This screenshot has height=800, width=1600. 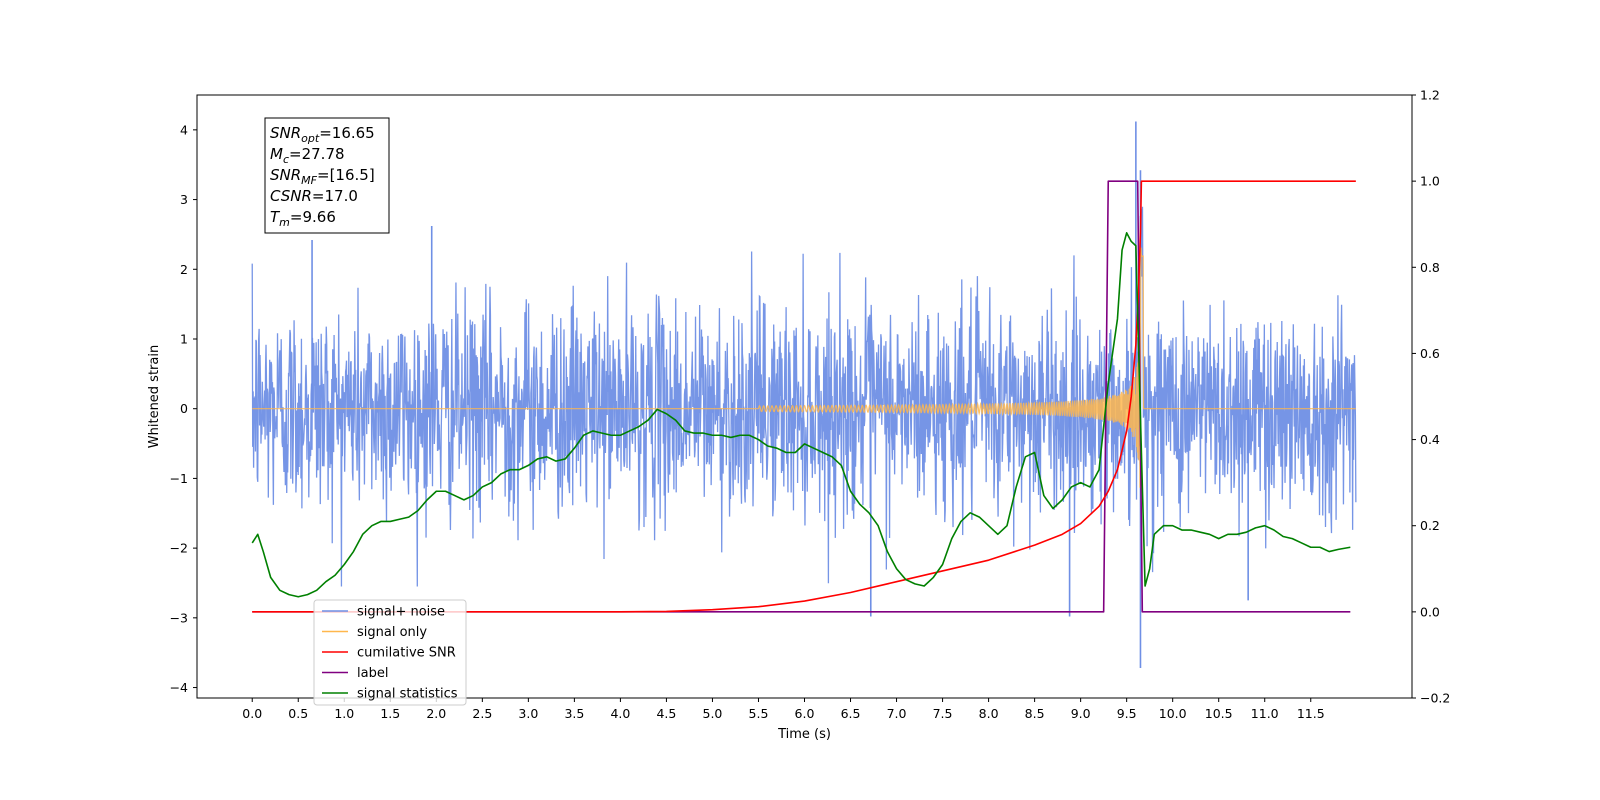 I want to click on y-tick-label: −3, so click(x=179, y=617).